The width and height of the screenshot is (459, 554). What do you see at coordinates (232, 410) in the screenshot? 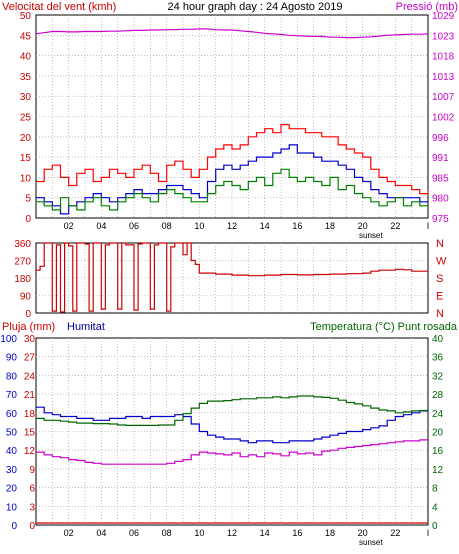
I see `series-line-temperature` at bounding box center [232, 410].